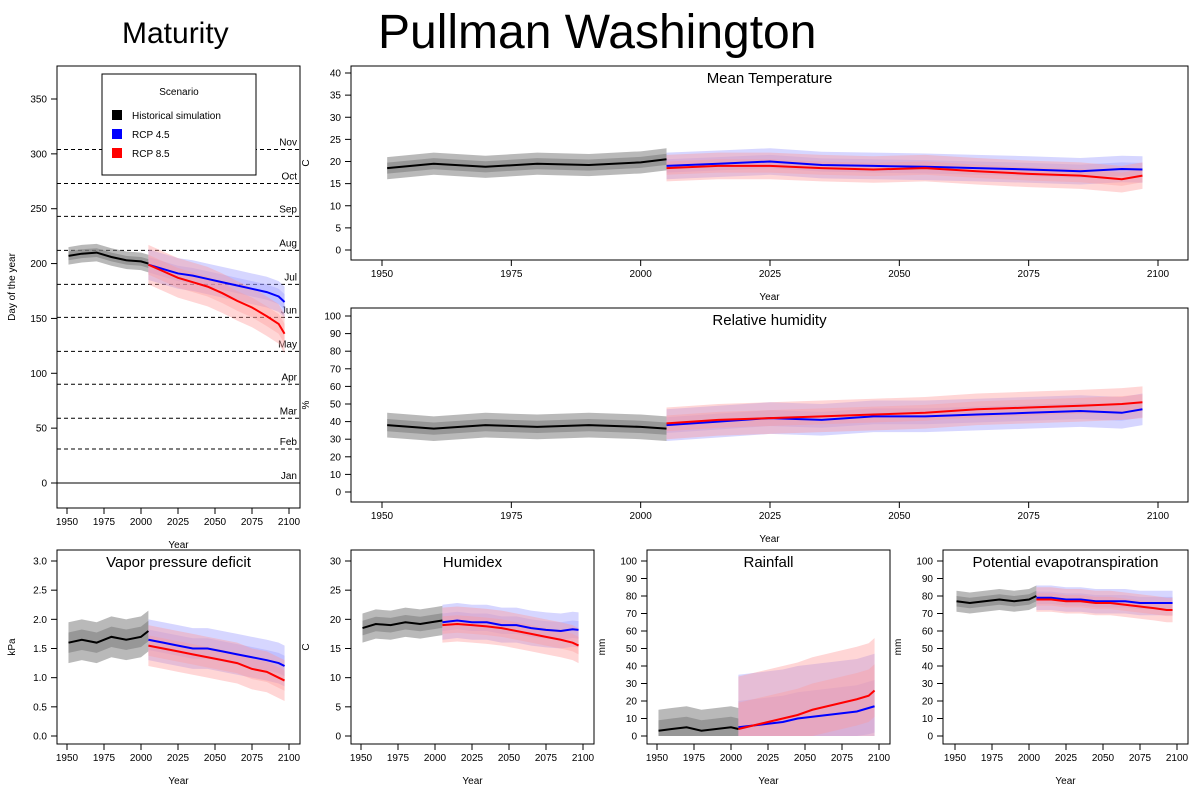 The width and height of the screenshot is (1200, 800). Describe the element at coordinates (336, 140) in the screenshot. I see `y-tick-label: 25` at that location.